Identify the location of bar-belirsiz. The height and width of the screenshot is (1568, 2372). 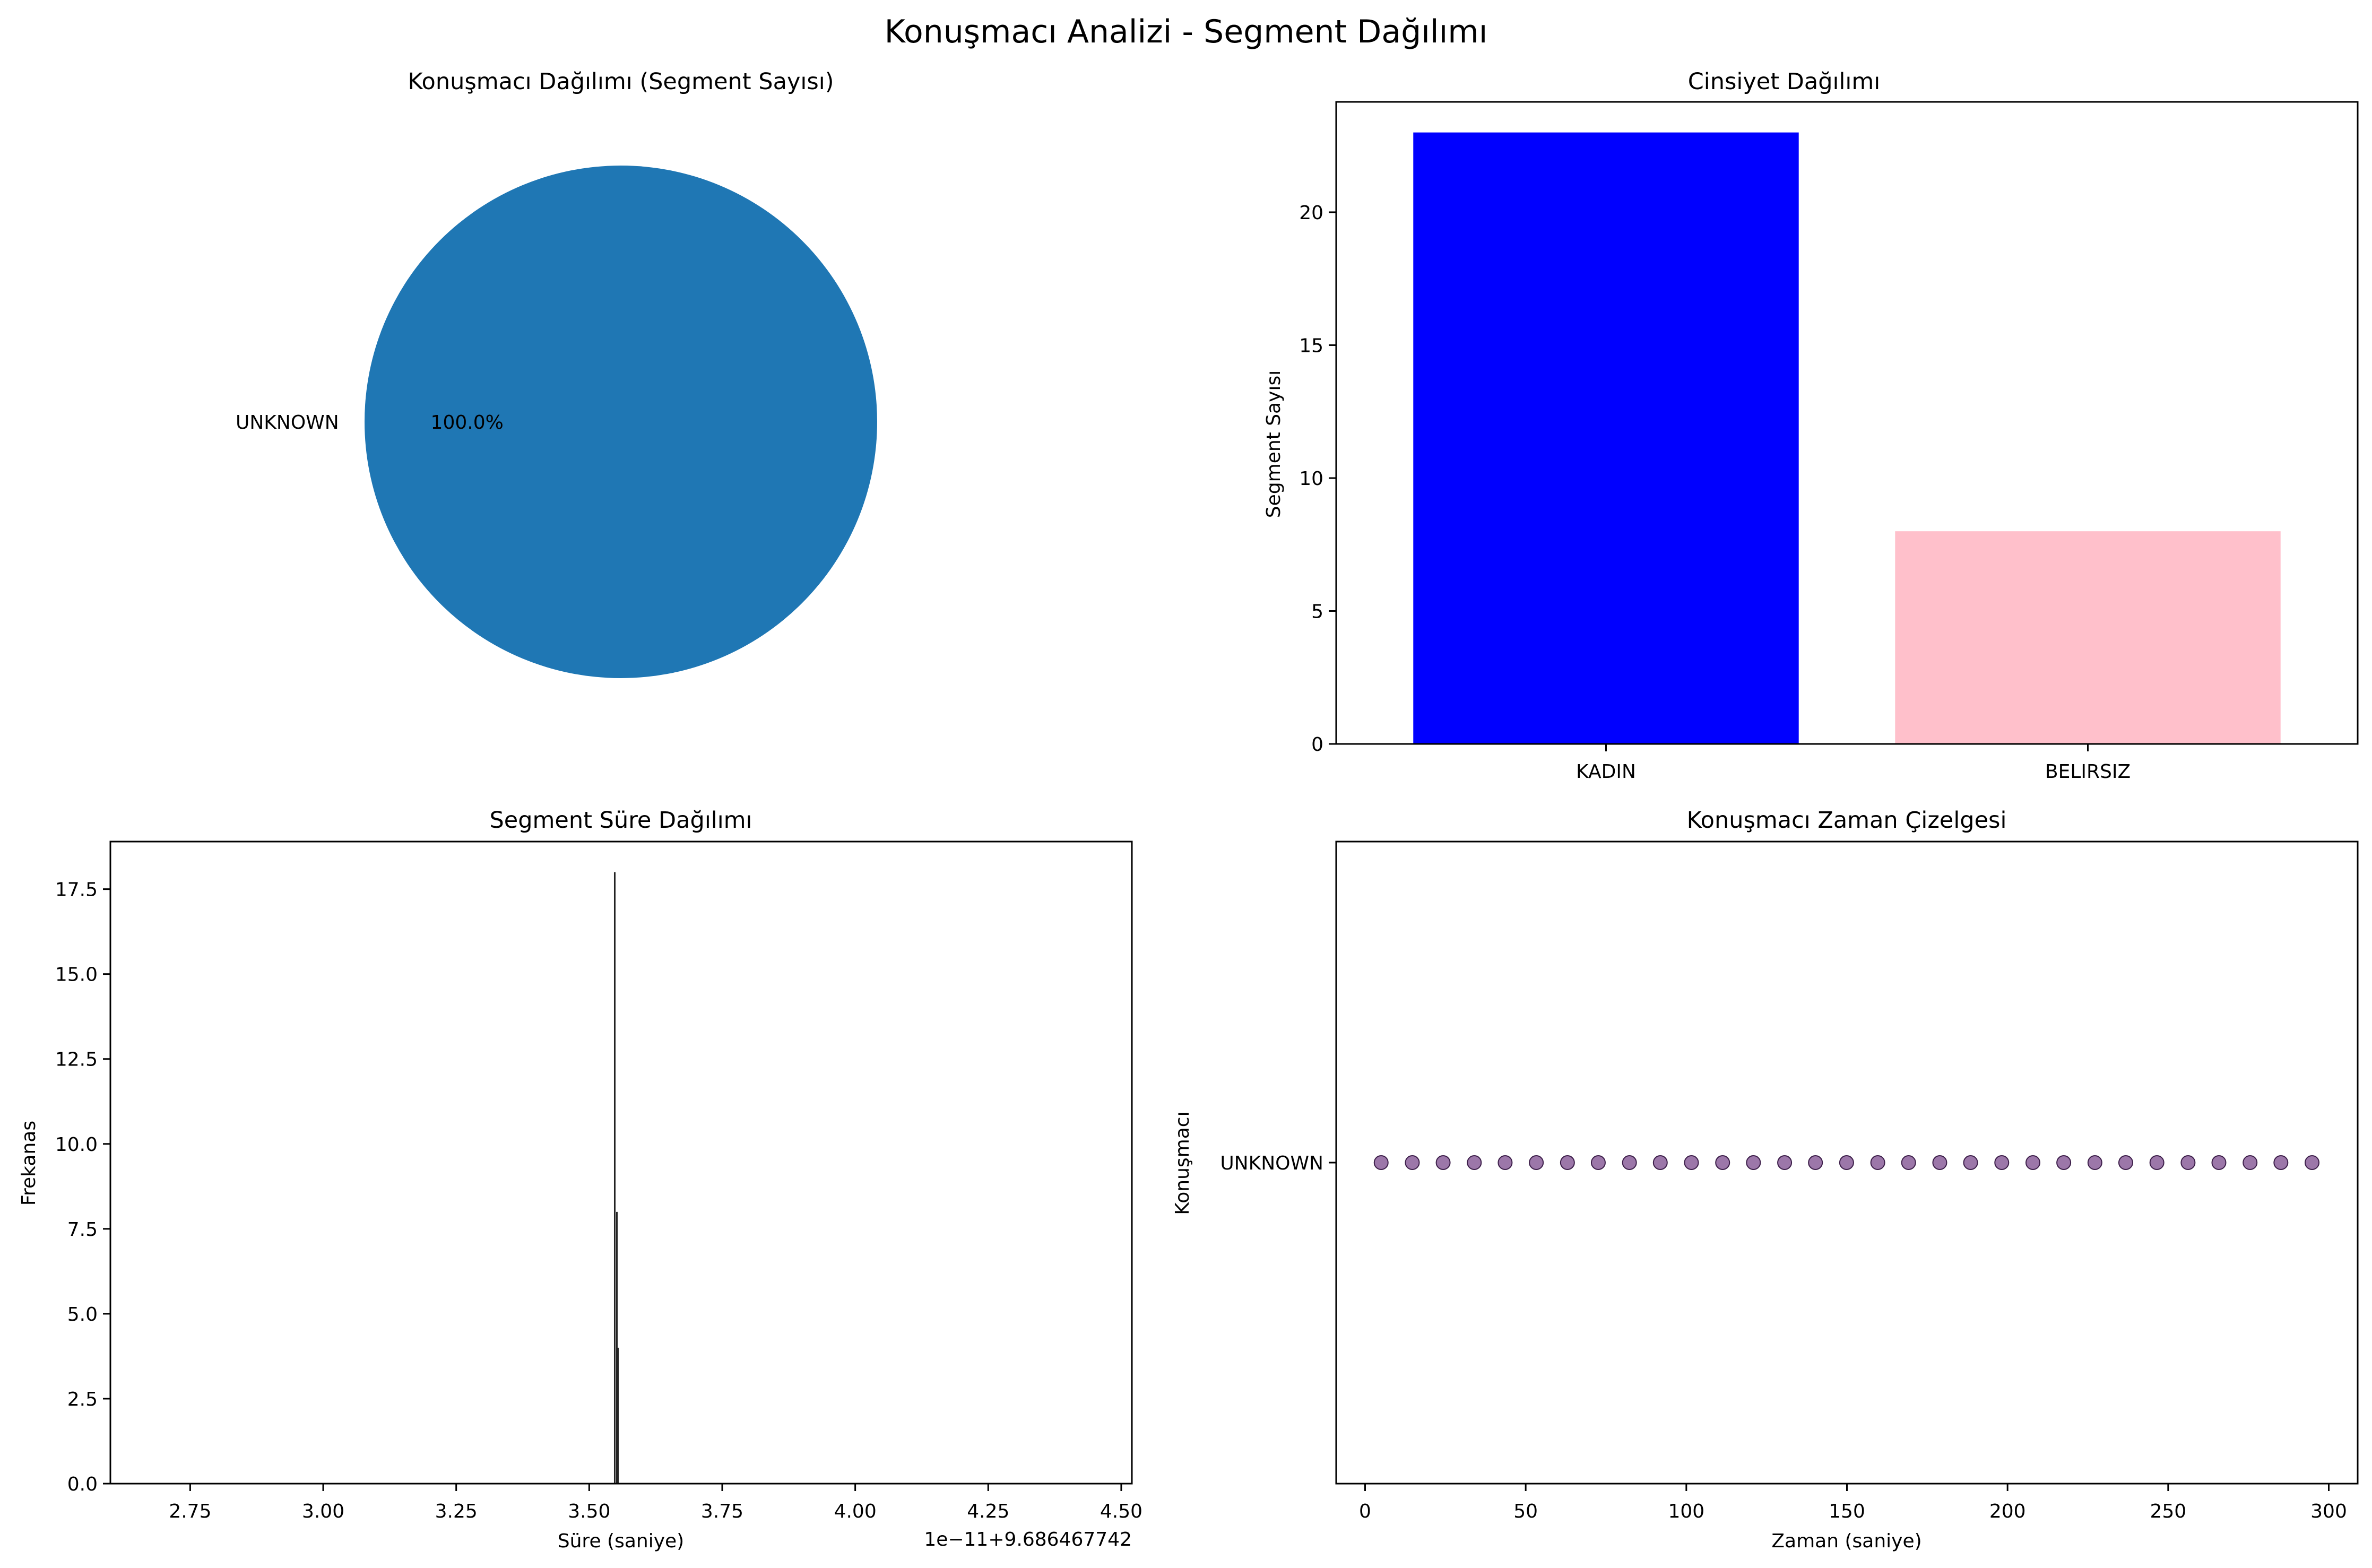
(2088, 637).